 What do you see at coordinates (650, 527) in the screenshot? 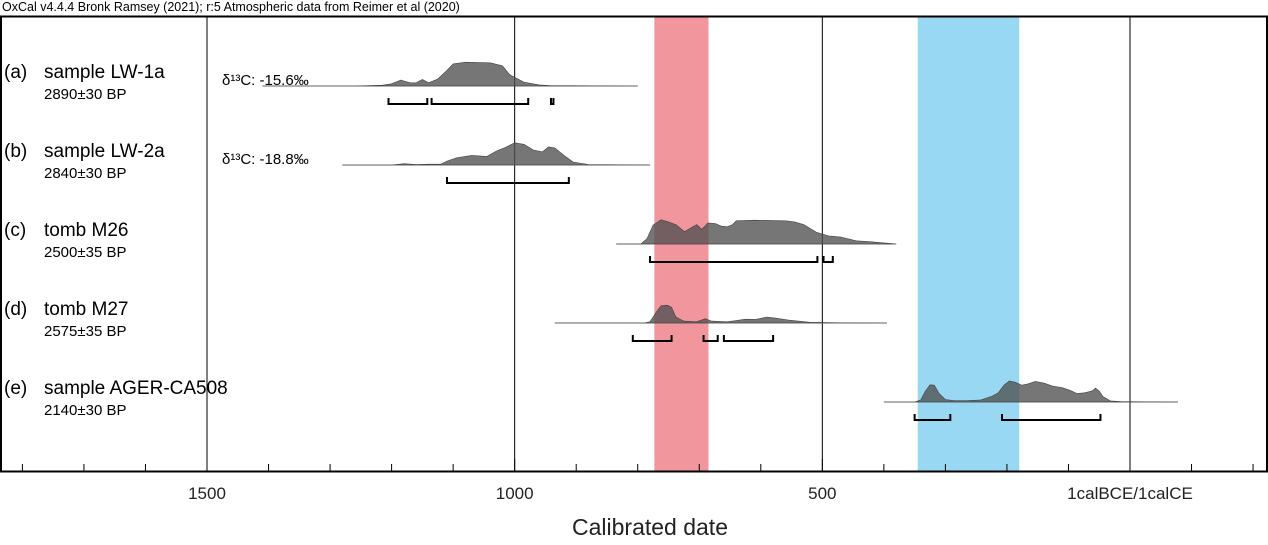
I see `x-axis-label: Calibrated date` at bounding box center [650, 527].